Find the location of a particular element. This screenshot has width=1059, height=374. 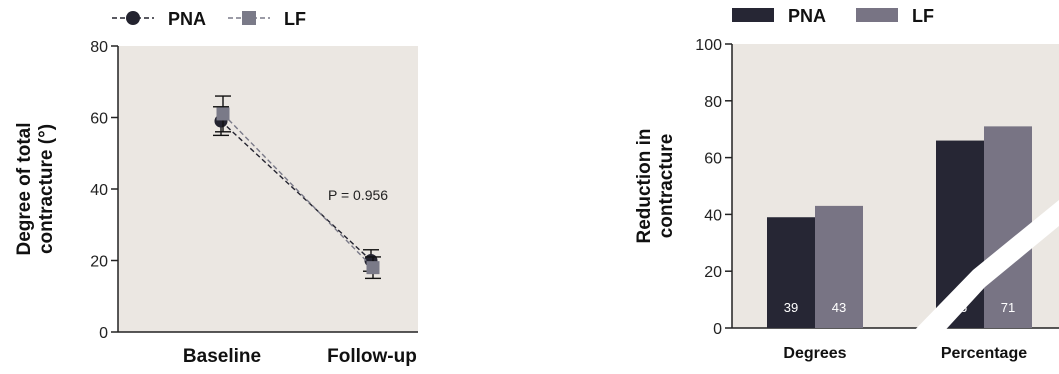

y-axis-title-line: contracture (°) is located at coordinates (46, 189).